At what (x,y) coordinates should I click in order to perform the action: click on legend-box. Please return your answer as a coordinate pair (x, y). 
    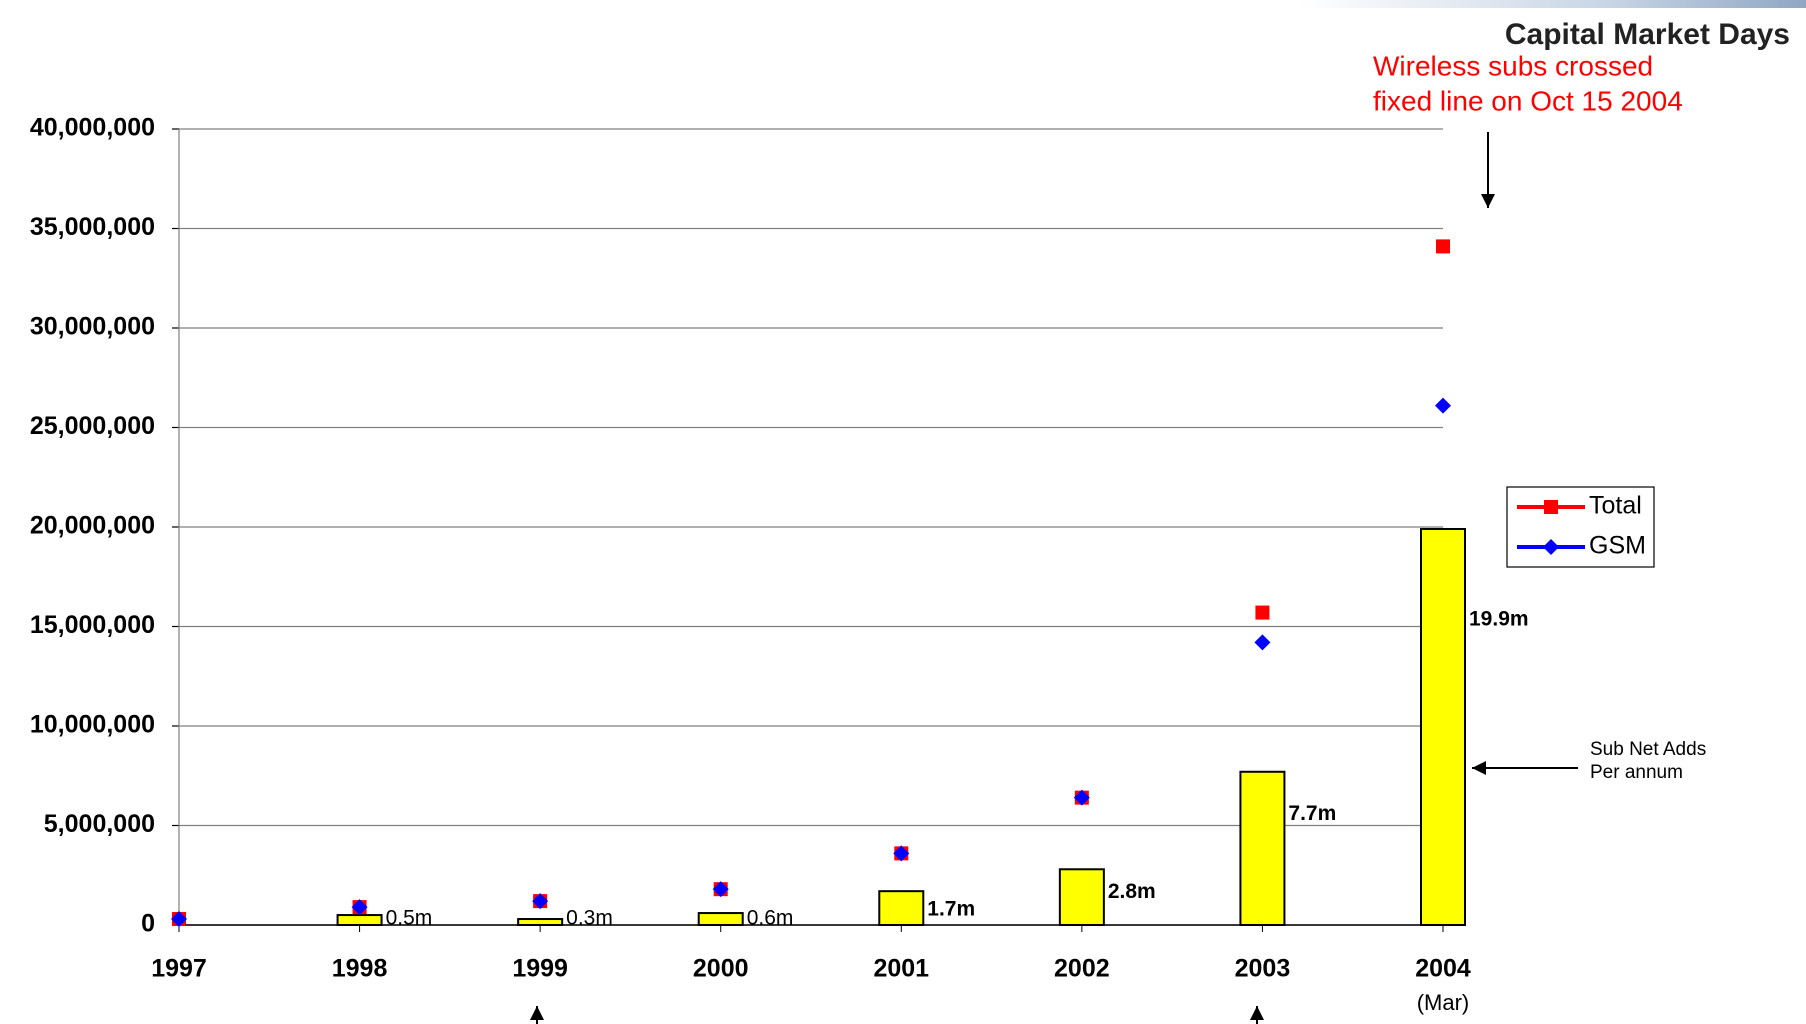
    Looking at the image, I should click on (1580, 527).